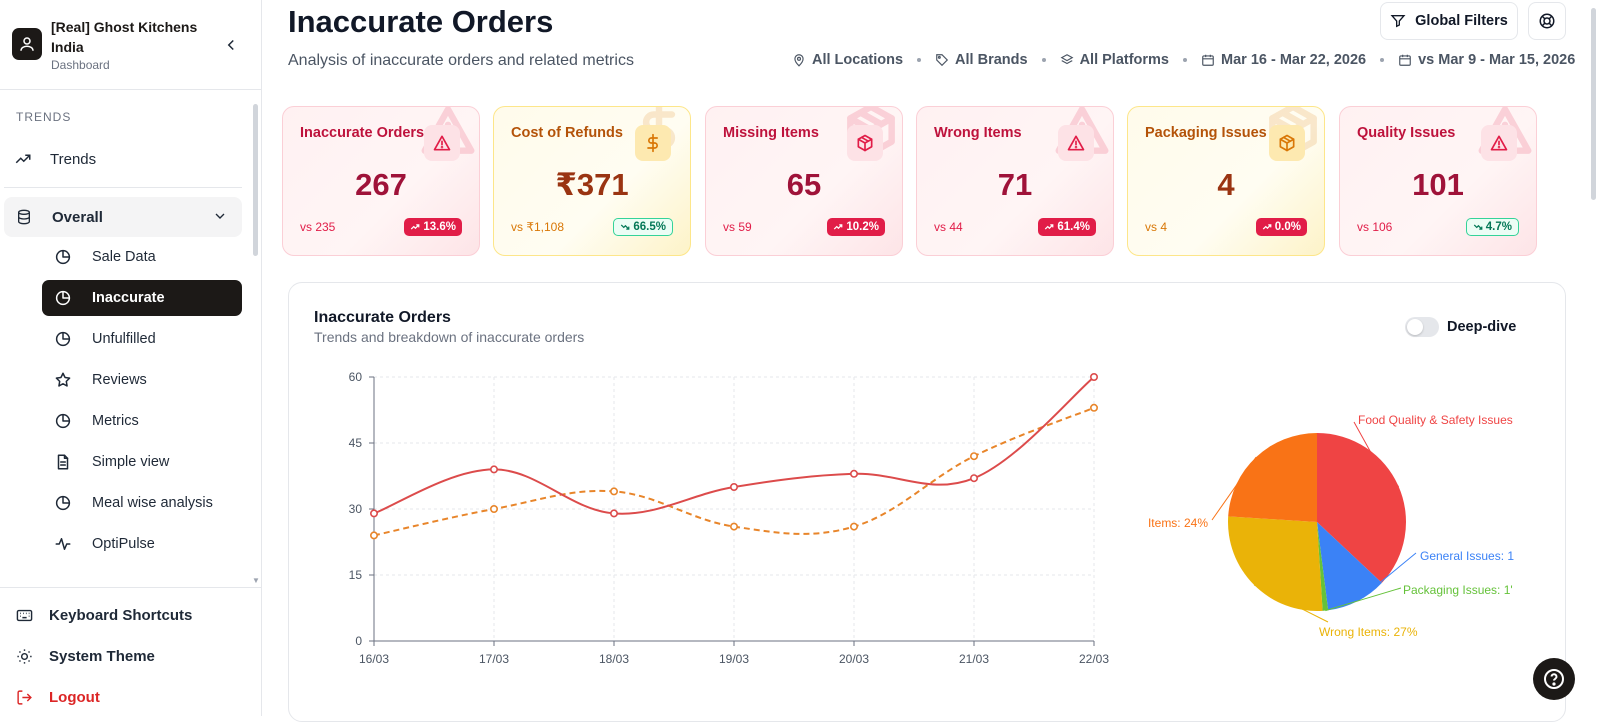 Image resolution: width=1600 pixels, height=722 pixels. What do you see at coordinates (1349, 566) in the screenshot?
I see `pie-slice-general-issues` at bounding box center [1349, 566].